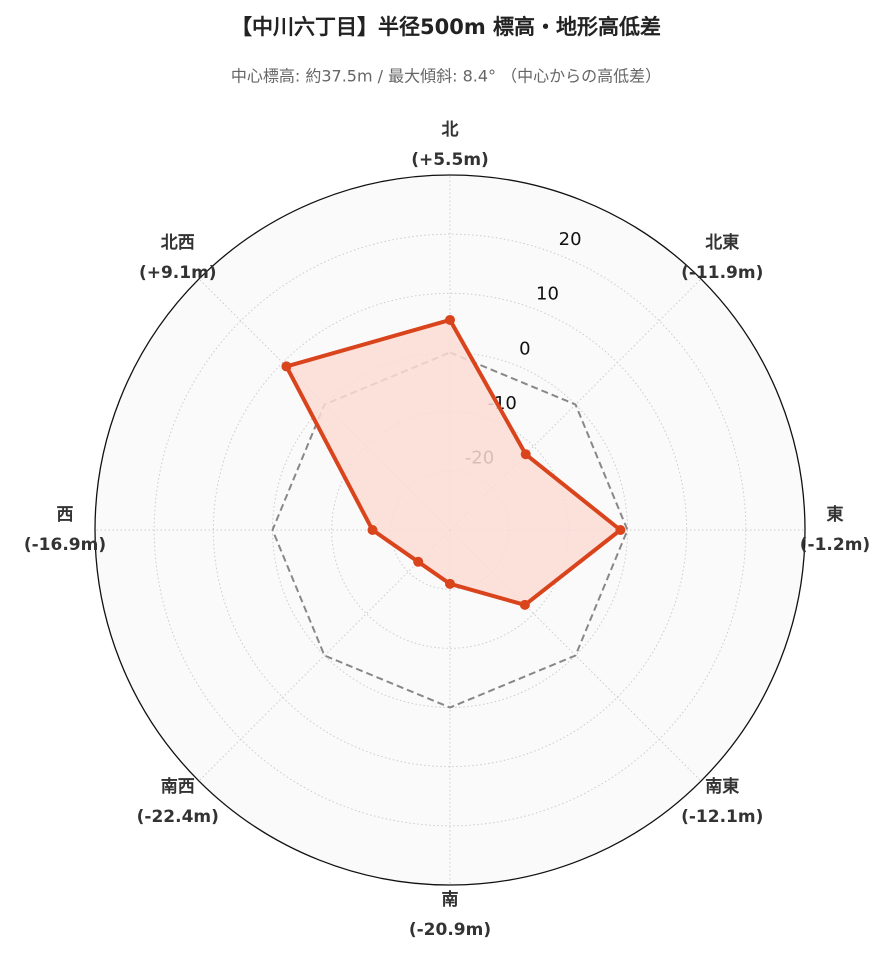 The height and width of the screenshot is (962, 892). What do you see at coordinates (65, 545) in the screenshot?
I see `value-label: (-16.9m)` at bounding box center [65, 545].